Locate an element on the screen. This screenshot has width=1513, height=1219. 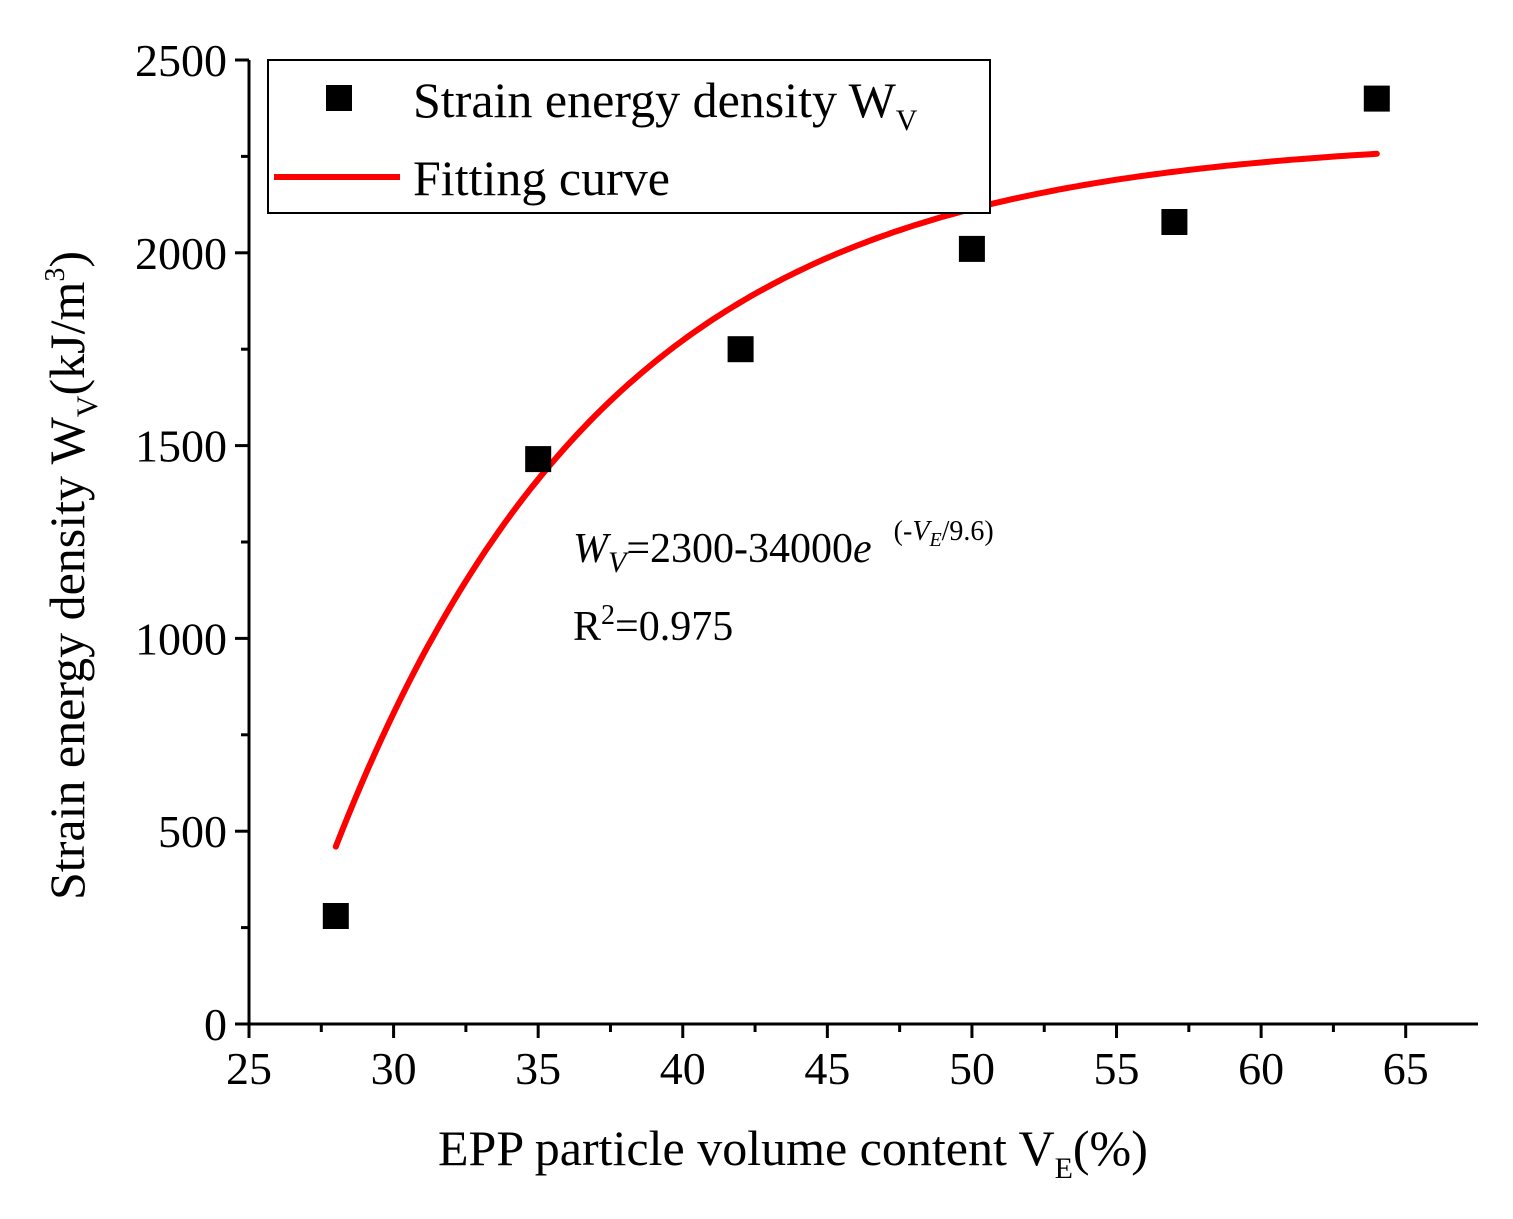
equation-annotation: WV=2300-34000e (-VE/9.6) is located at coordinates (783, 547).